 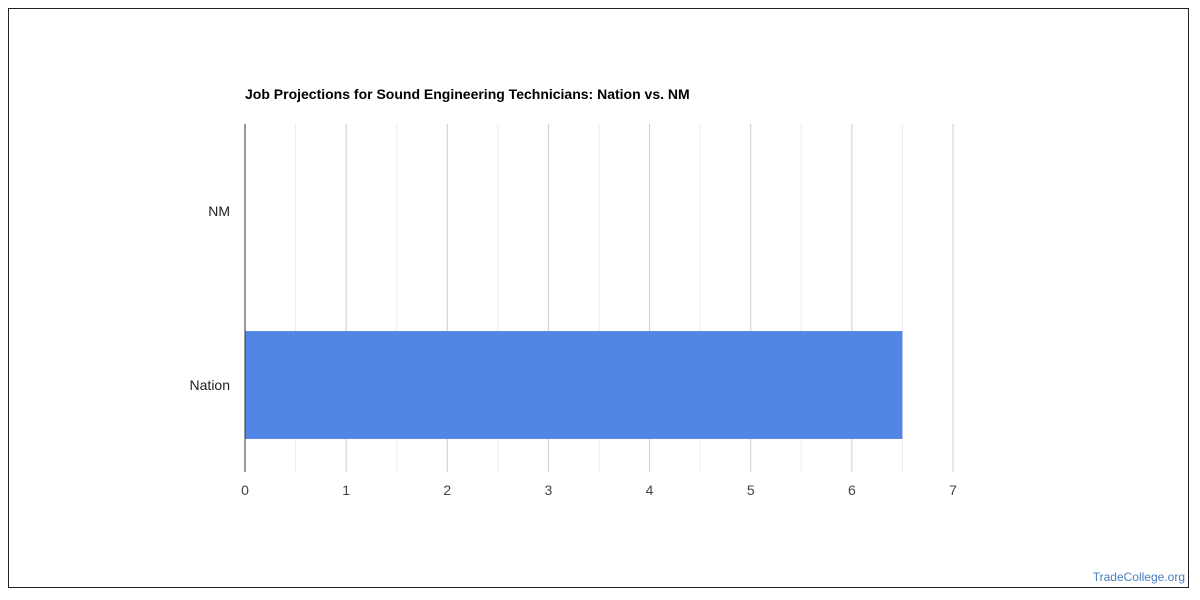 I want to click on bar-nation, so click(x=574, y=385).